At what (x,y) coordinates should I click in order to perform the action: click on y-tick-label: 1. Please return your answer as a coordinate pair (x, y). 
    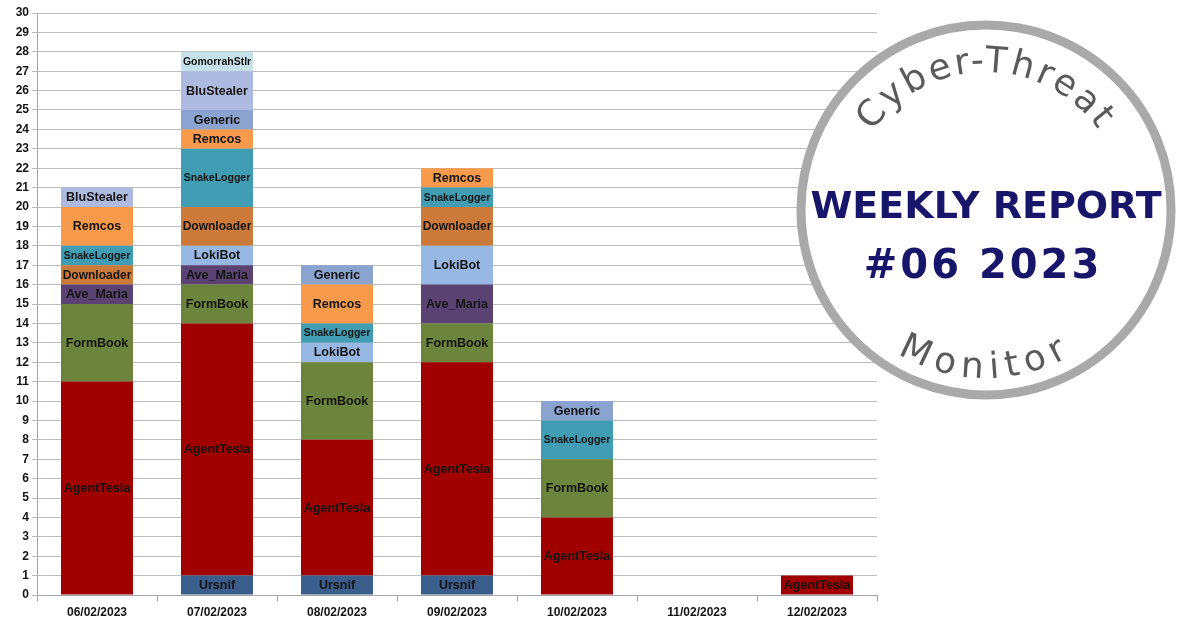
    Looking at the image, I should click on (26, 574).